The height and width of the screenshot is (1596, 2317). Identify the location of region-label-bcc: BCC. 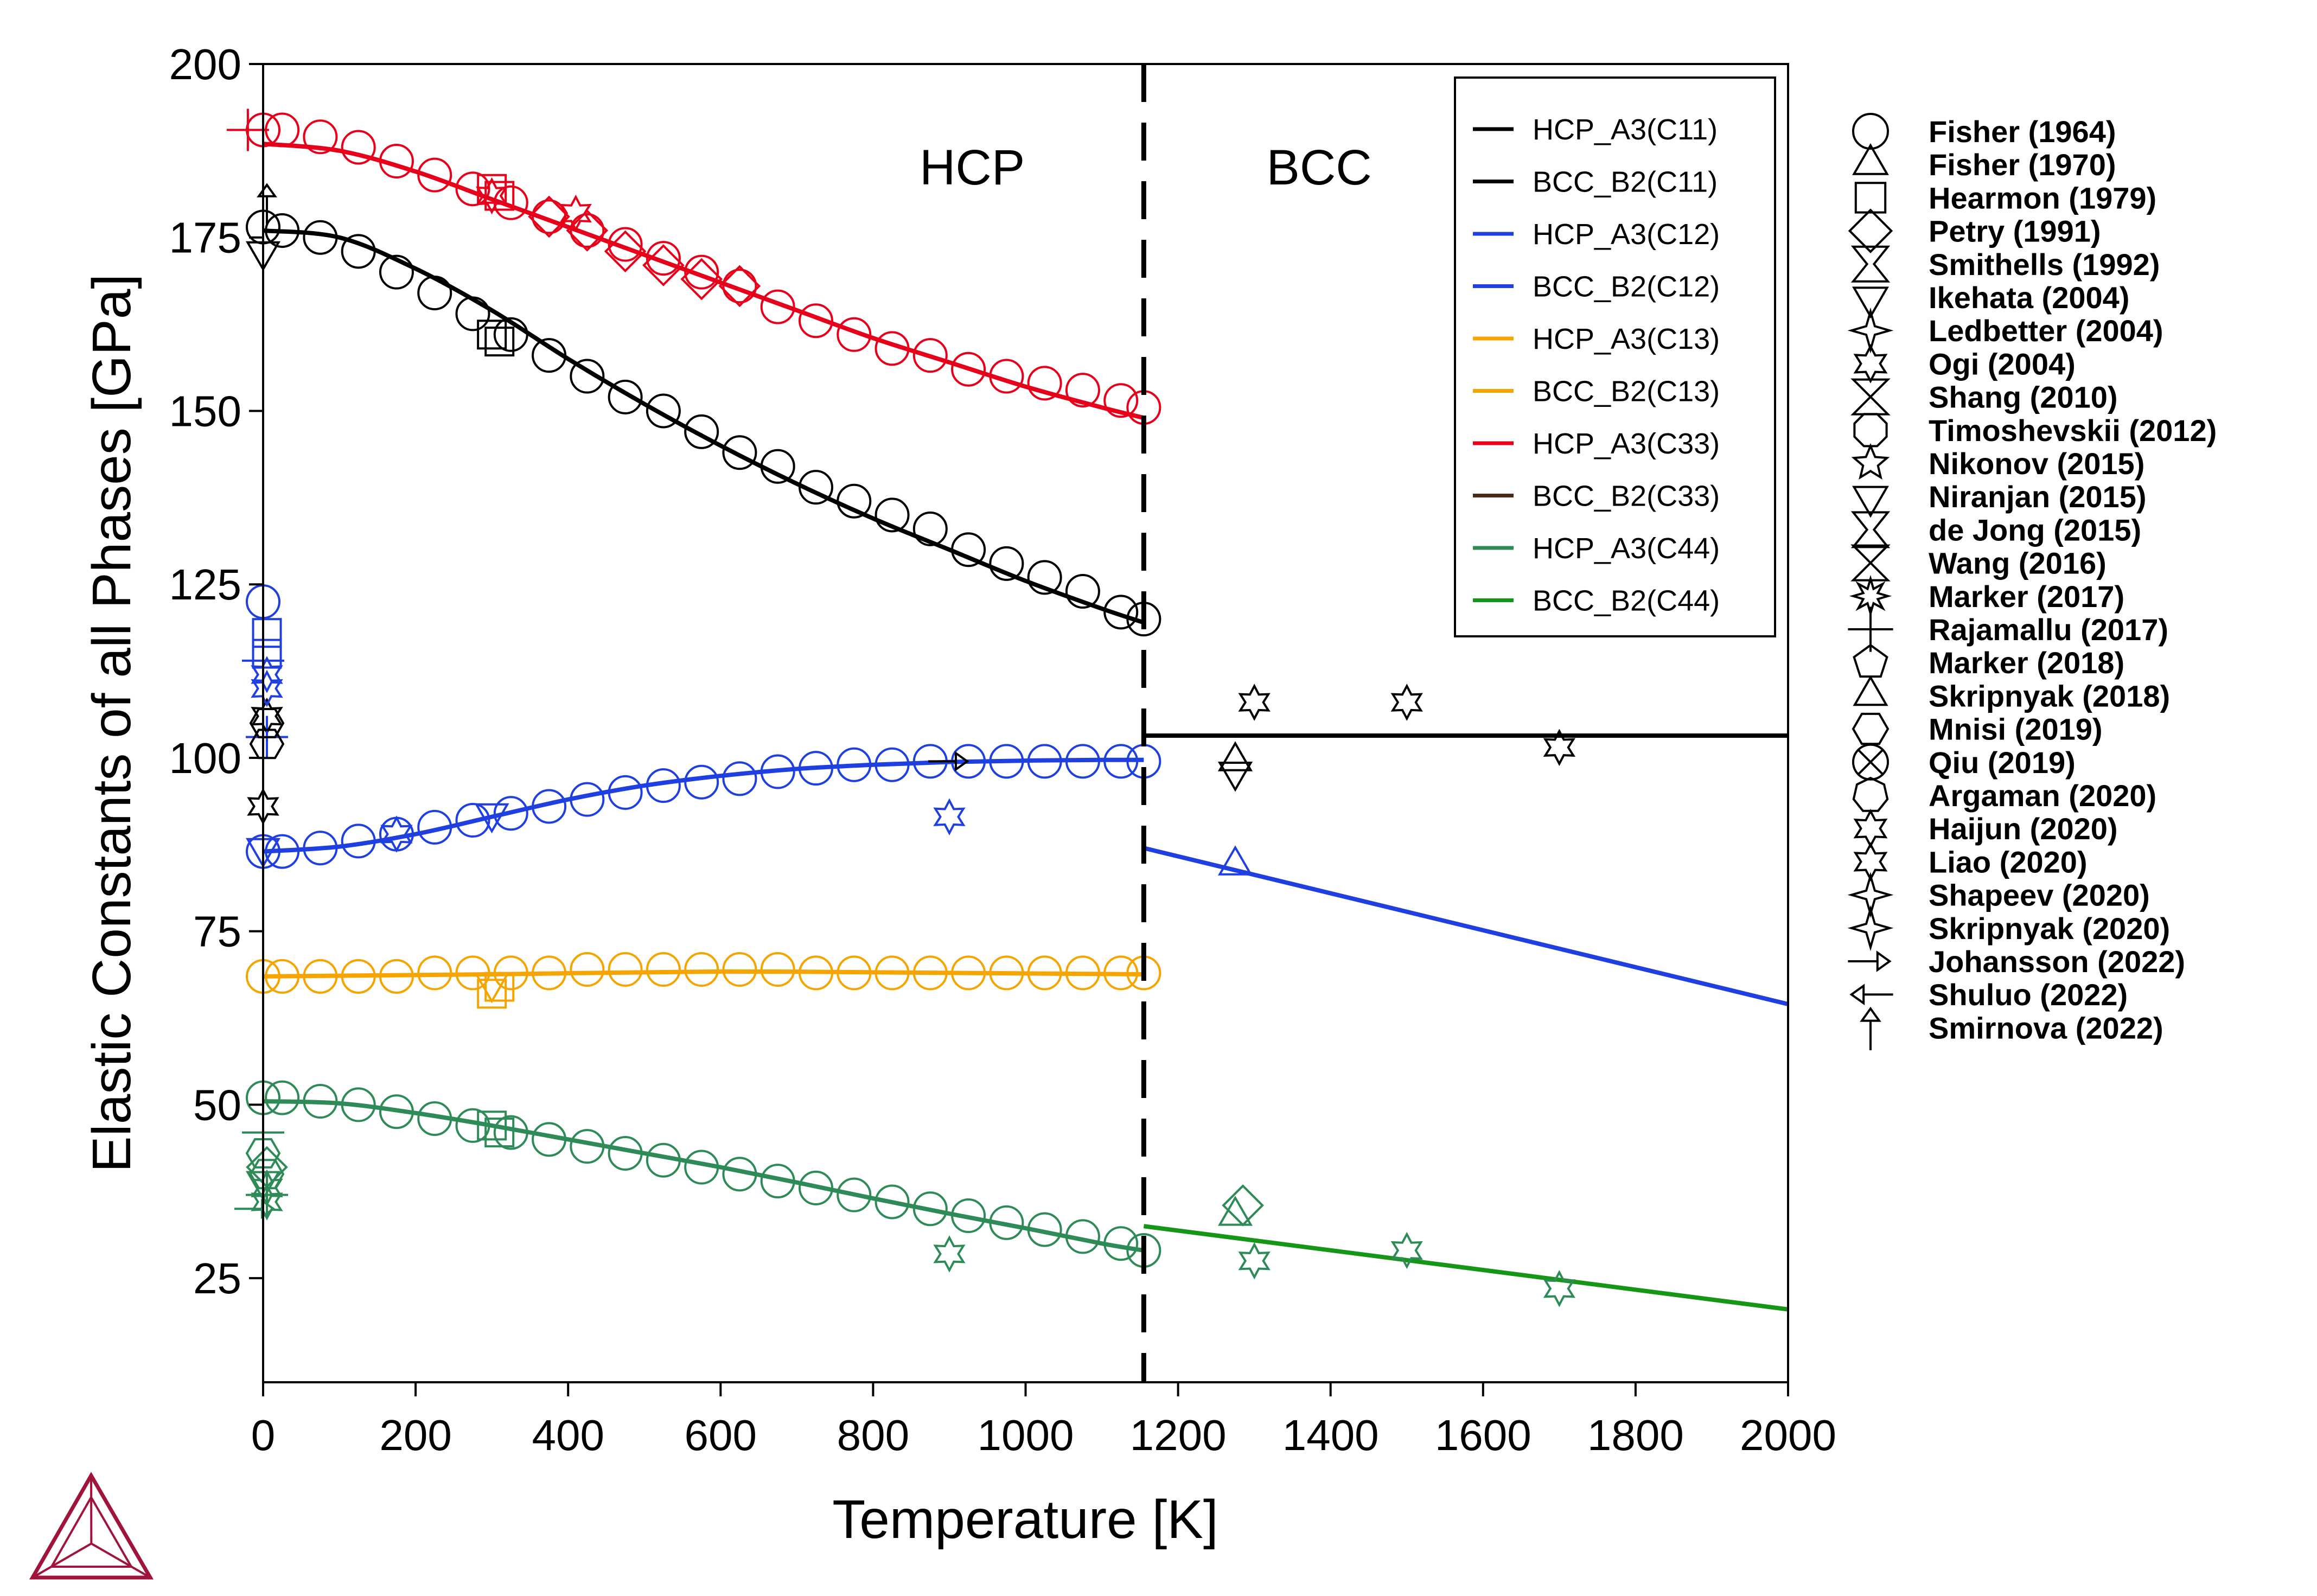
(1318, 167).